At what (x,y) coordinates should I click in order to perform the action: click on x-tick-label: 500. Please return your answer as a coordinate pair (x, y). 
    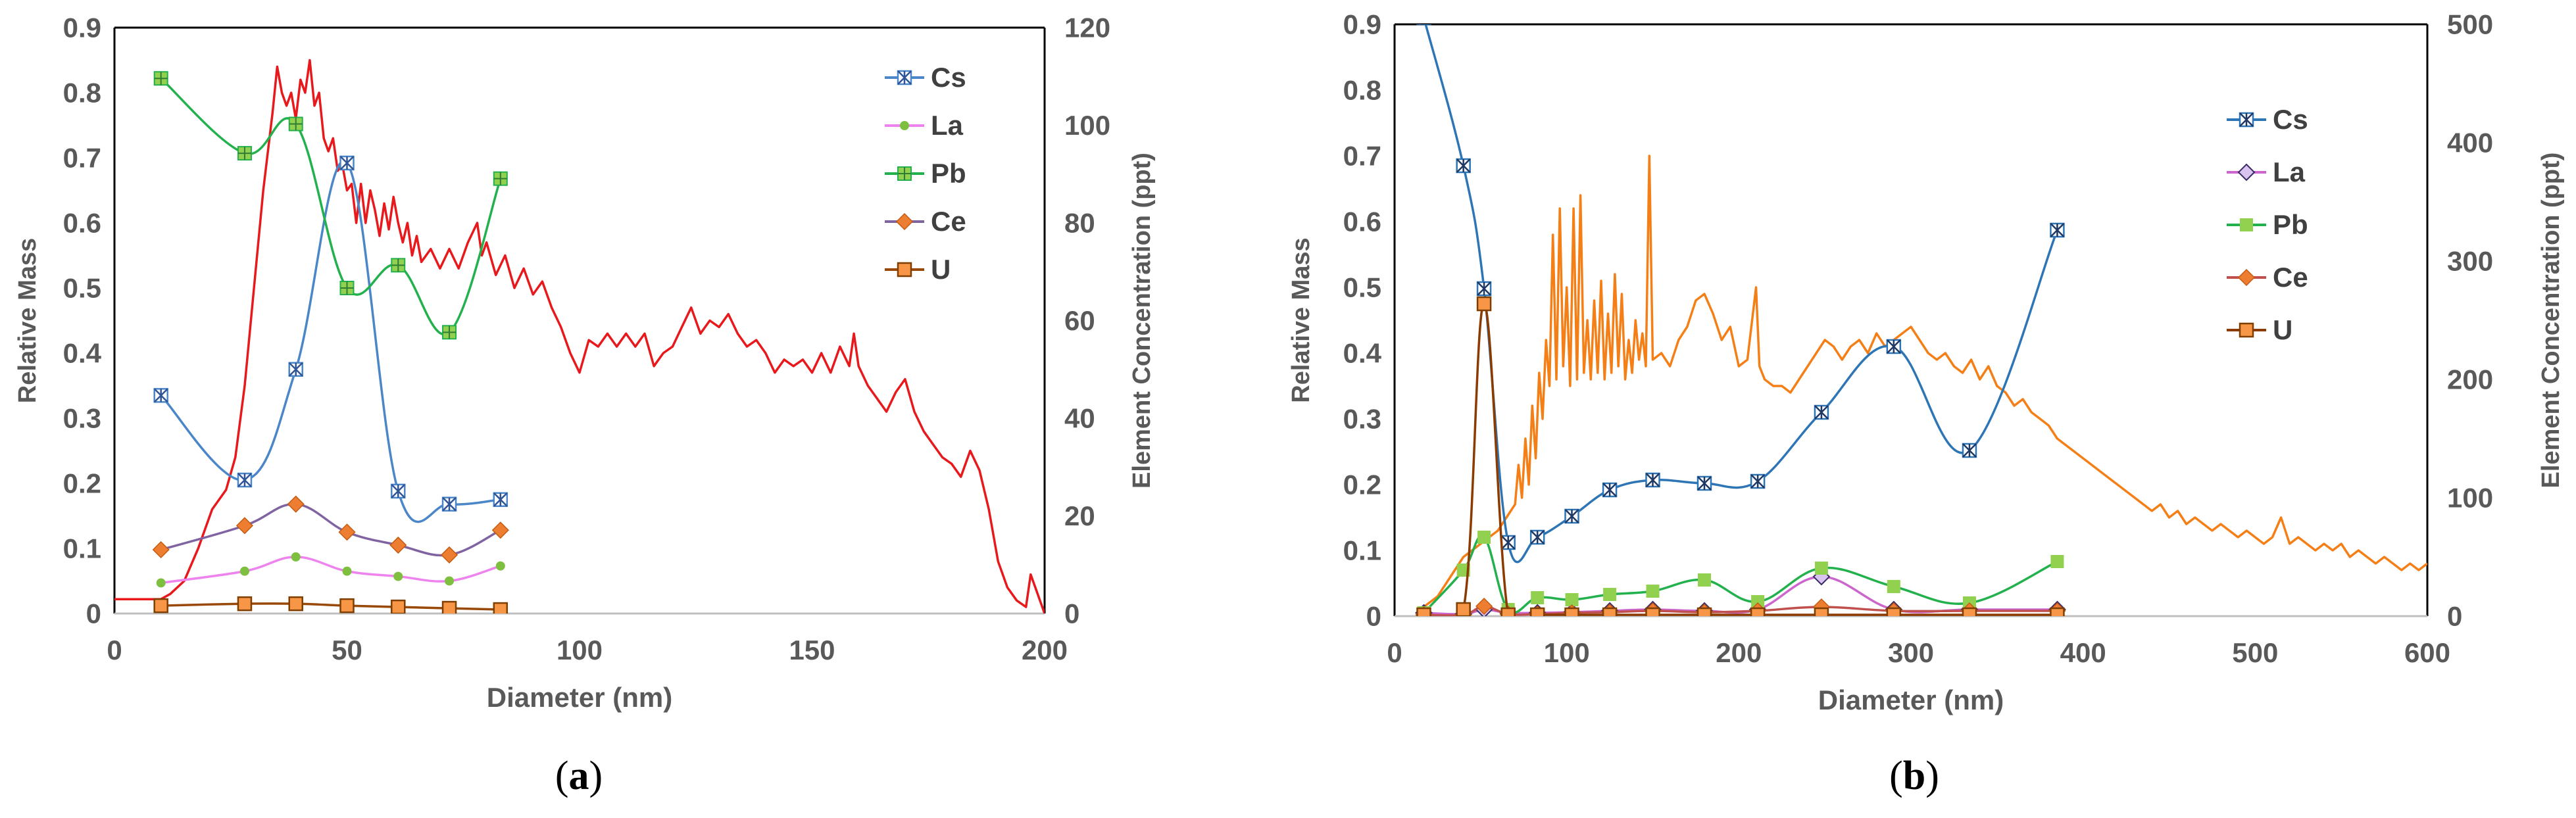
    Looking at the image, I should click on (2255, 652).